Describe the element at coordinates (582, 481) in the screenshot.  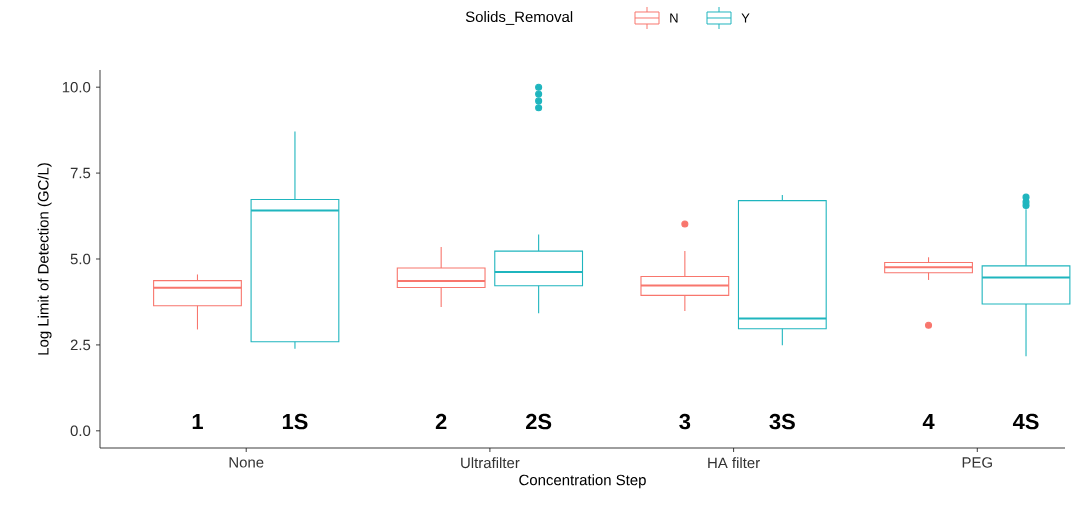
I see `x-axis-title: Concentration Step` at that location.